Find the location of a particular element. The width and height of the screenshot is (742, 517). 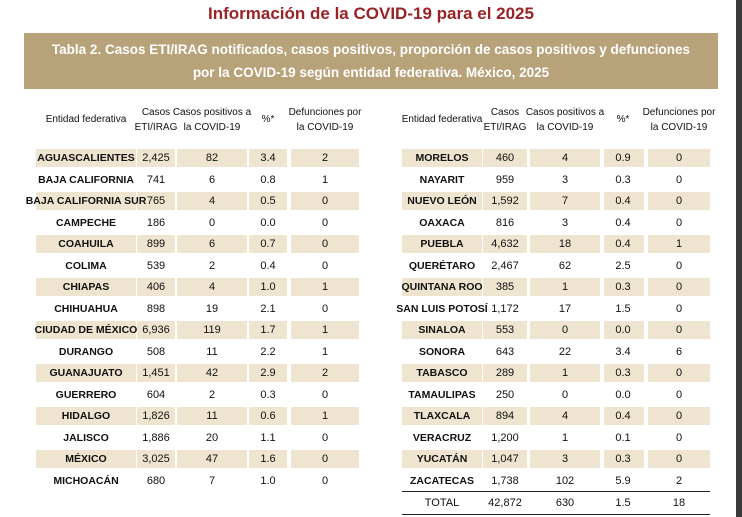

cell-casos: 741 is located at coordinates (156, 179).